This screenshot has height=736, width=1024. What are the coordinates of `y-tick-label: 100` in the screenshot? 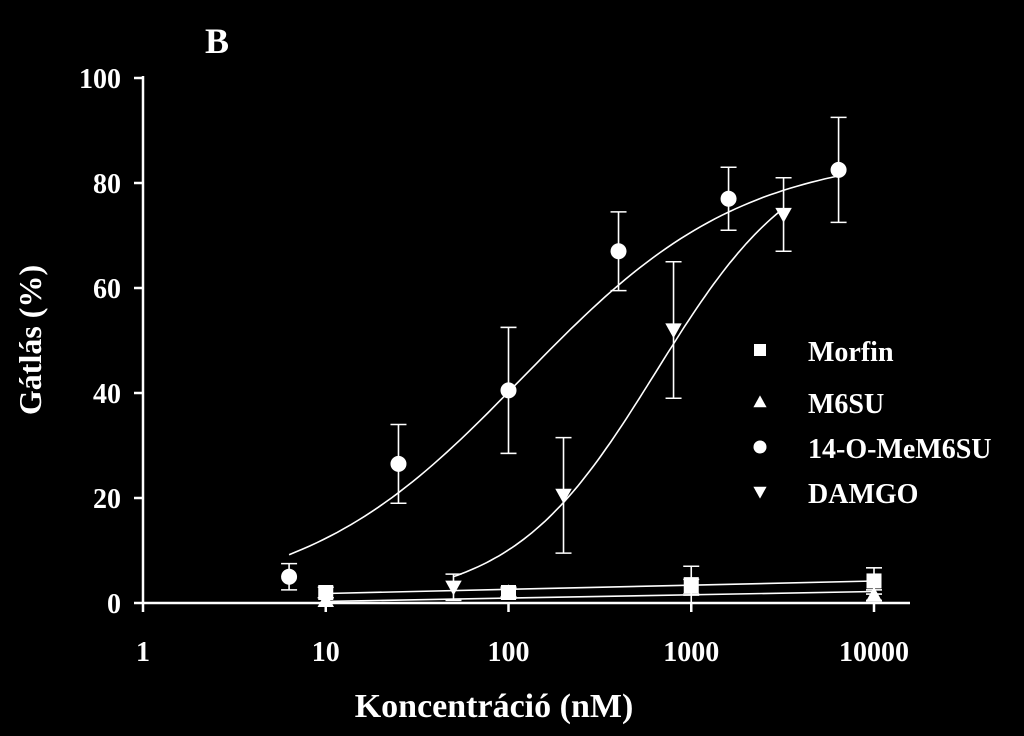 It's located at (100, 79).